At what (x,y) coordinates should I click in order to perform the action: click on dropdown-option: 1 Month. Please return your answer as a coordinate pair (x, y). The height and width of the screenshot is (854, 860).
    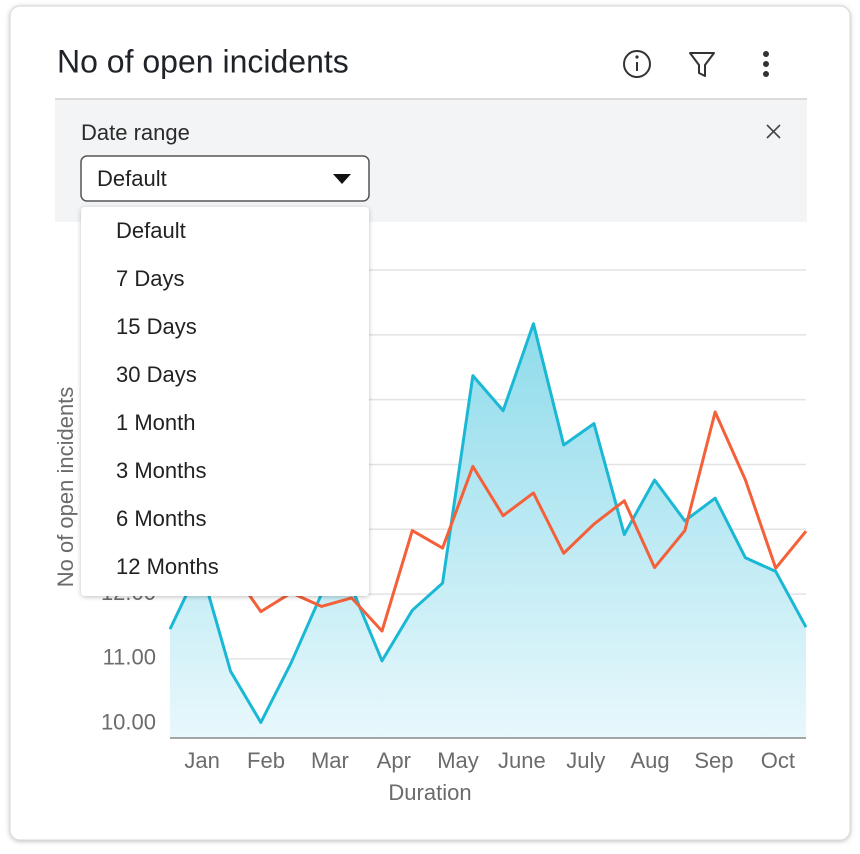
    Looking at the image, I should click on (156, 422).